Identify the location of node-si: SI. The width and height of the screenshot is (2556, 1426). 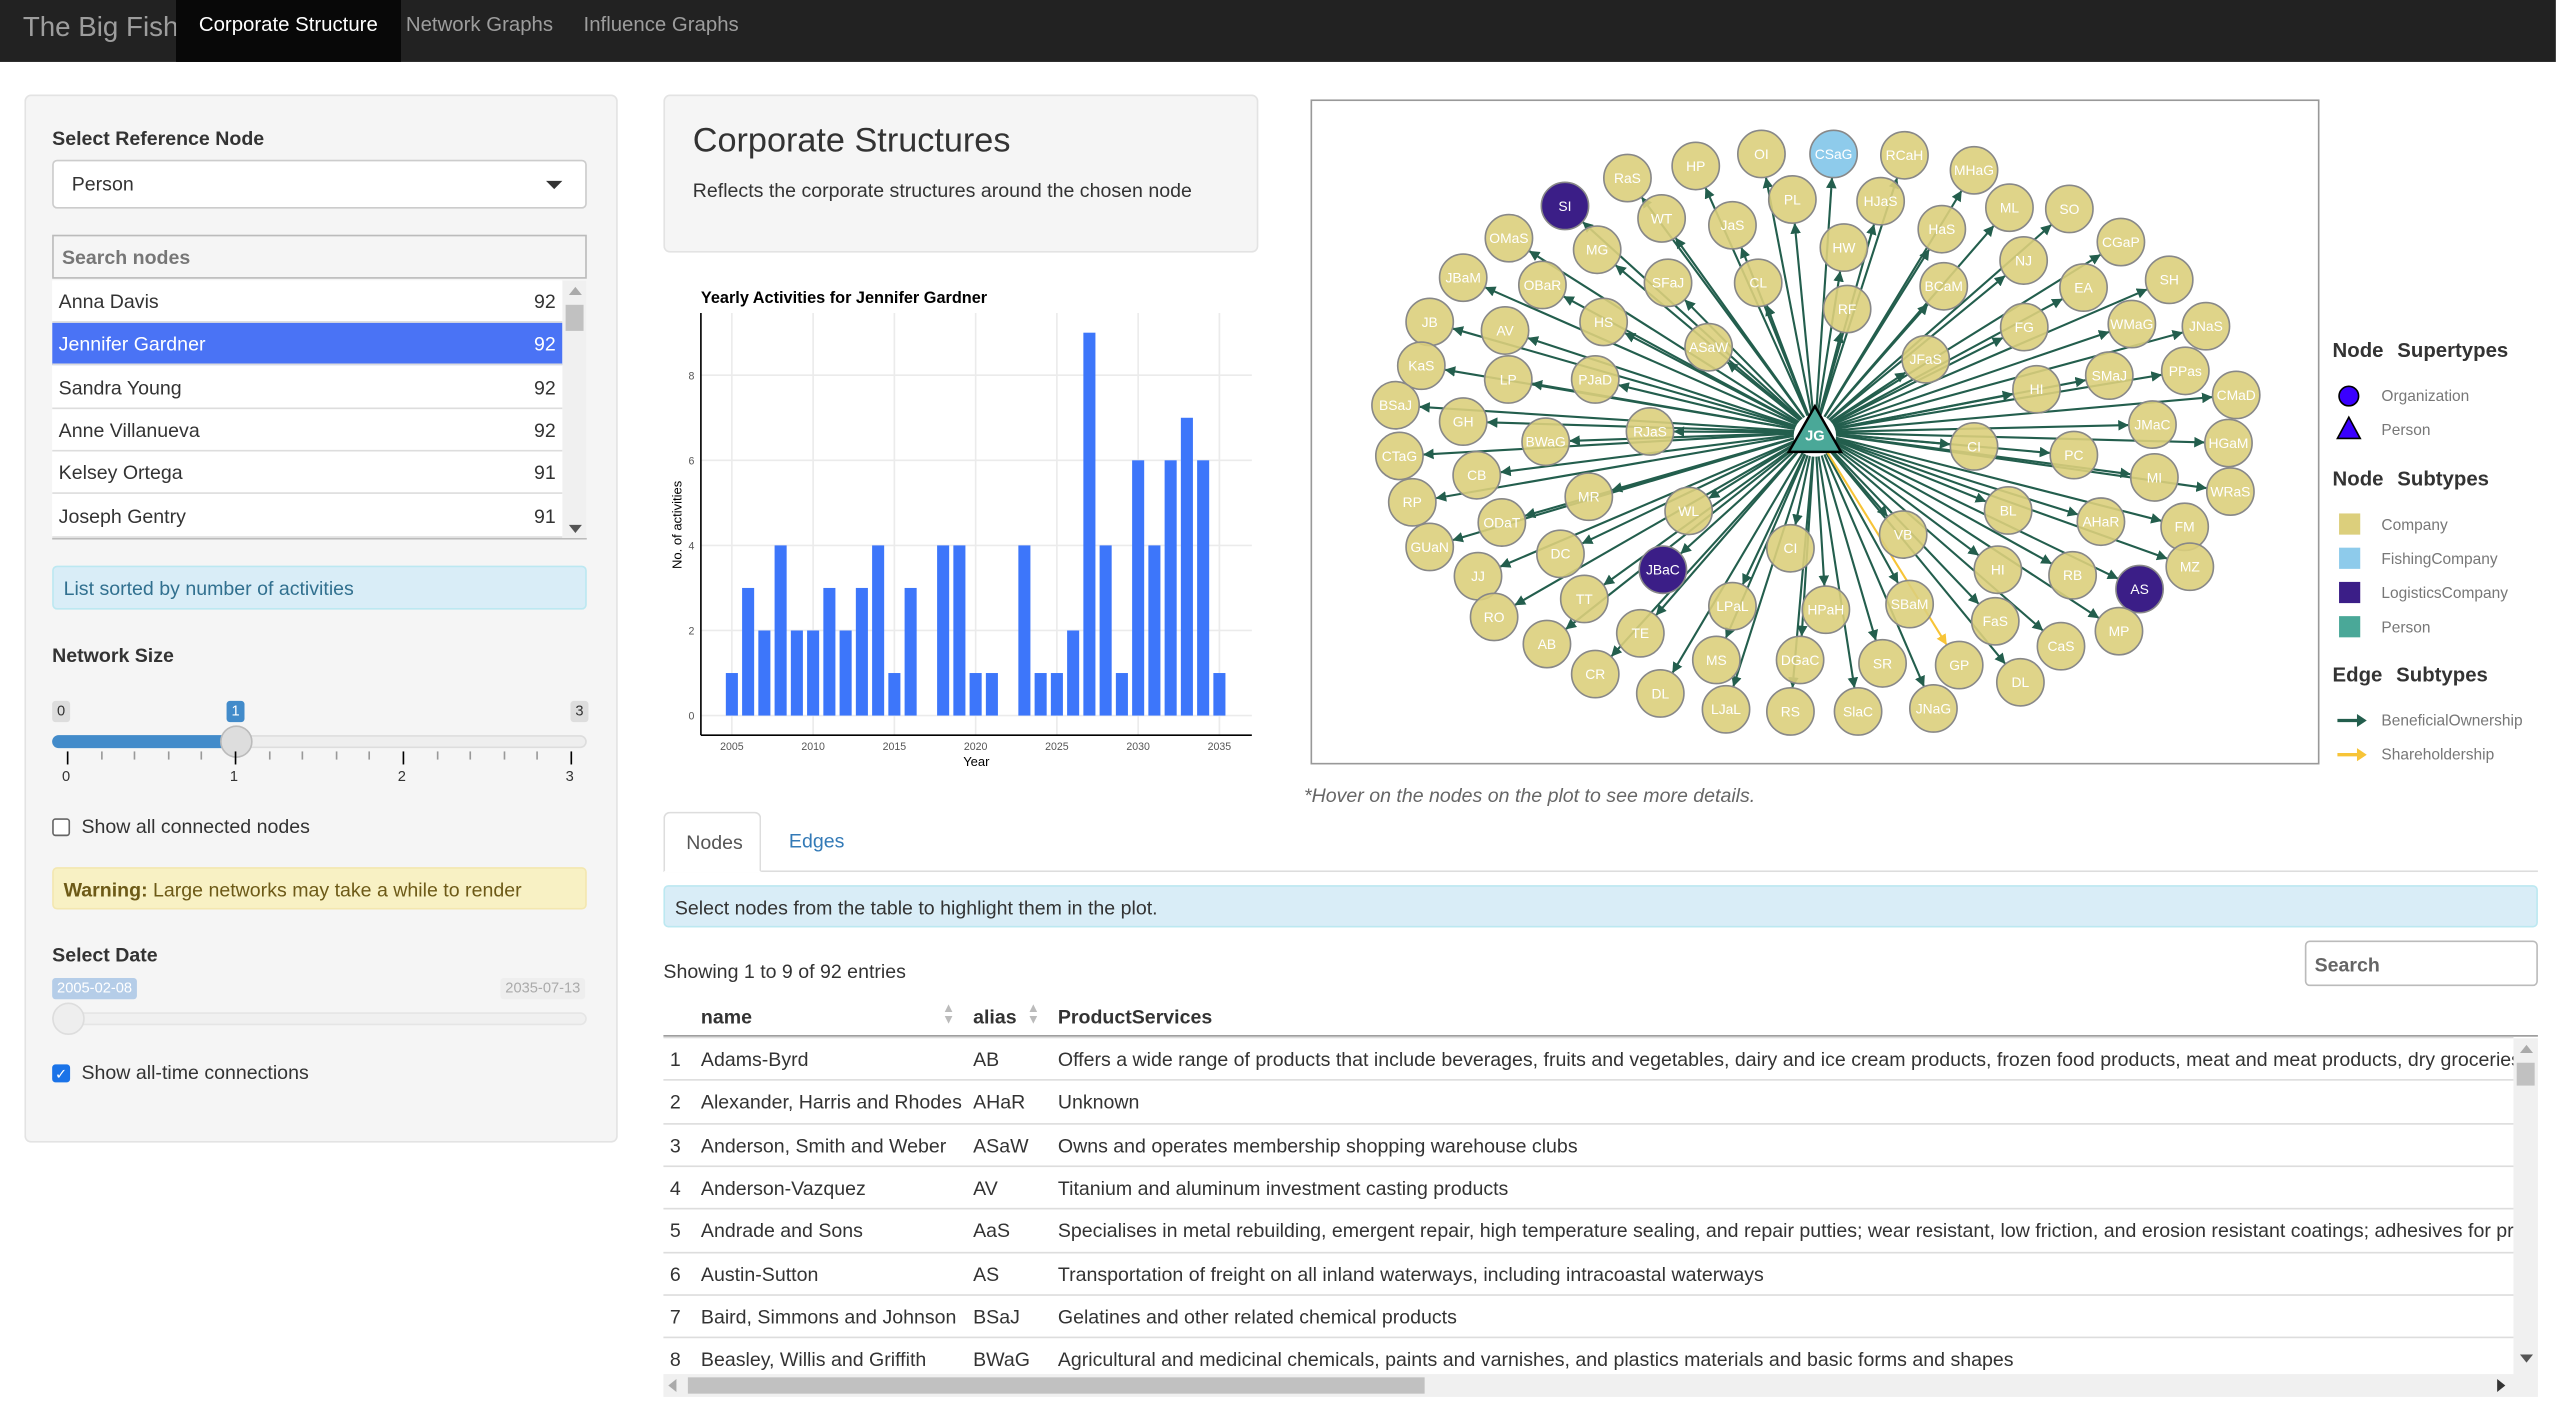
(1565, 206).